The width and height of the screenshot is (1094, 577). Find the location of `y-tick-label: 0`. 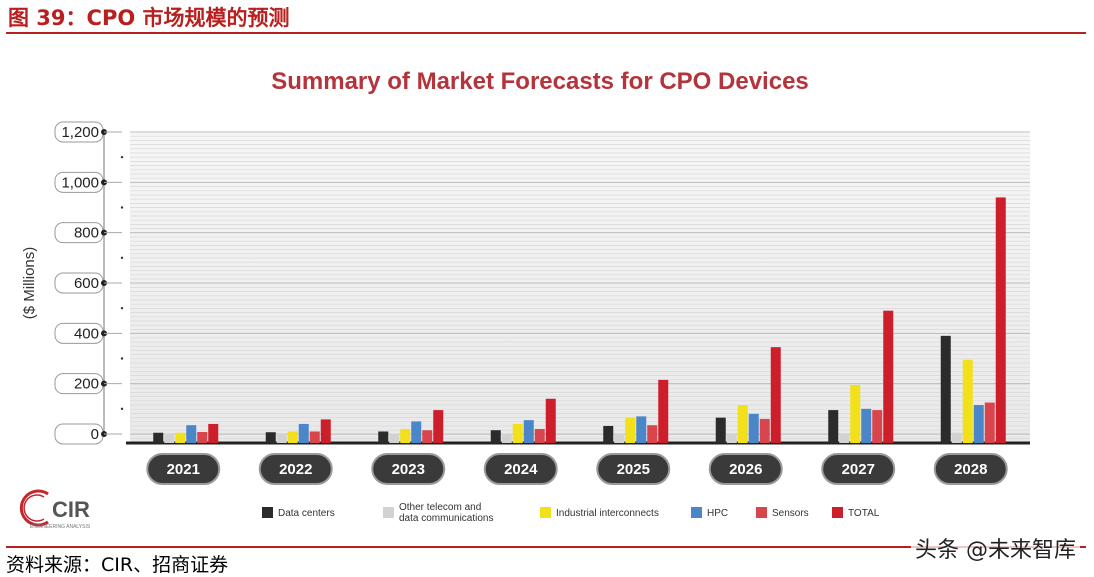

y-tick-label: 0 is located at coordinates (95, 434).